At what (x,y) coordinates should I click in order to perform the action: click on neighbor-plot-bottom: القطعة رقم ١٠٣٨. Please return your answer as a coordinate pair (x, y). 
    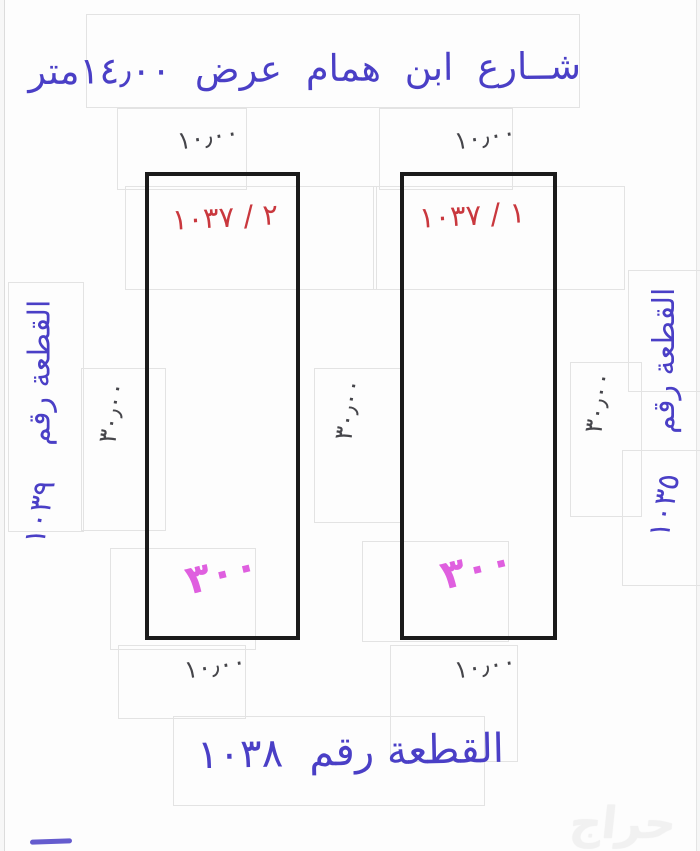
    Looking at the image, I should click on (350, 751).